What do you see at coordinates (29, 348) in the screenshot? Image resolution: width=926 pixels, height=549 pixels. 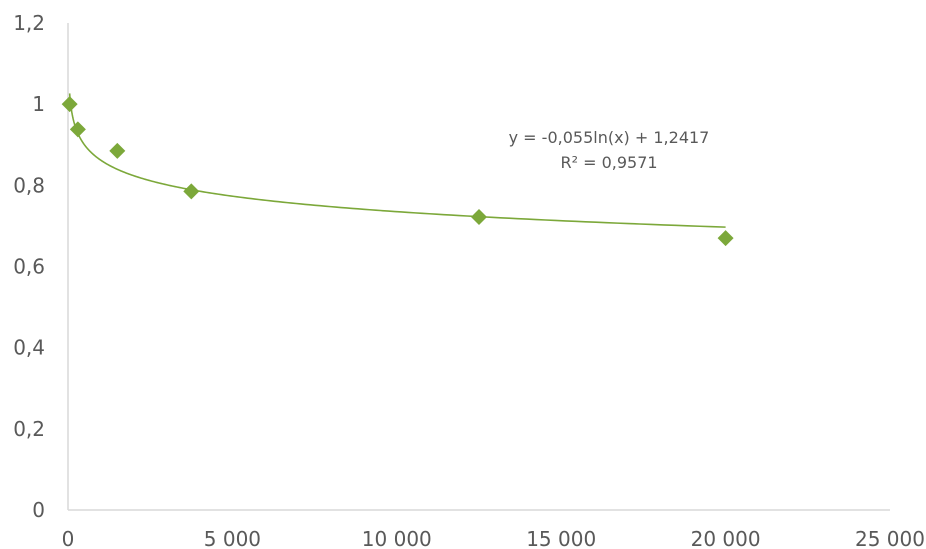 I see `y-tick-label: 0,4` at bounding box center [29, 348].